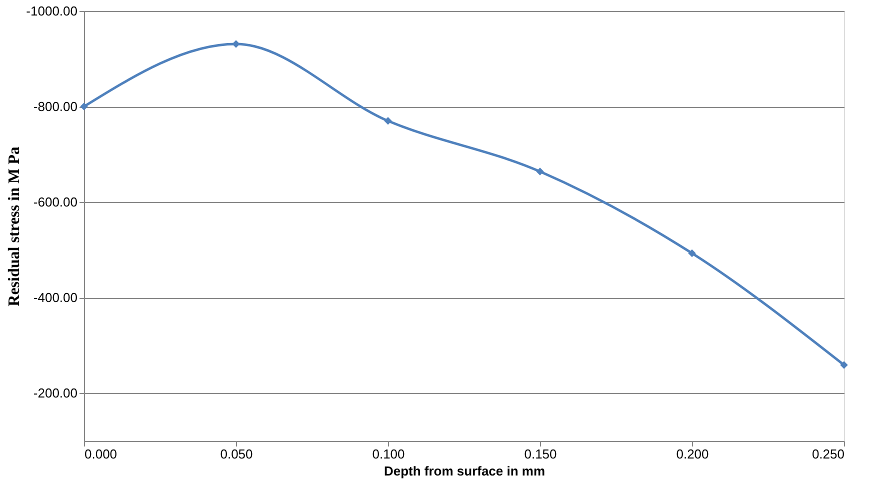 The image size is (879, 497). Describe the element at coordinates (55, 393) in the screenshot. I see `y-tick-label: -200.00` at that location.